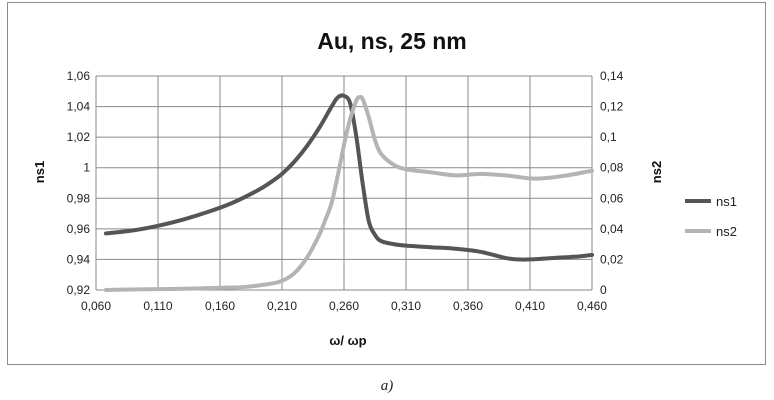 The height and width of the screenshot is (400, 774). What do you see at coordinates (603, 290) in the screenshot?
I see `y2-tick-label: 0` at bounding box center [603, 290].